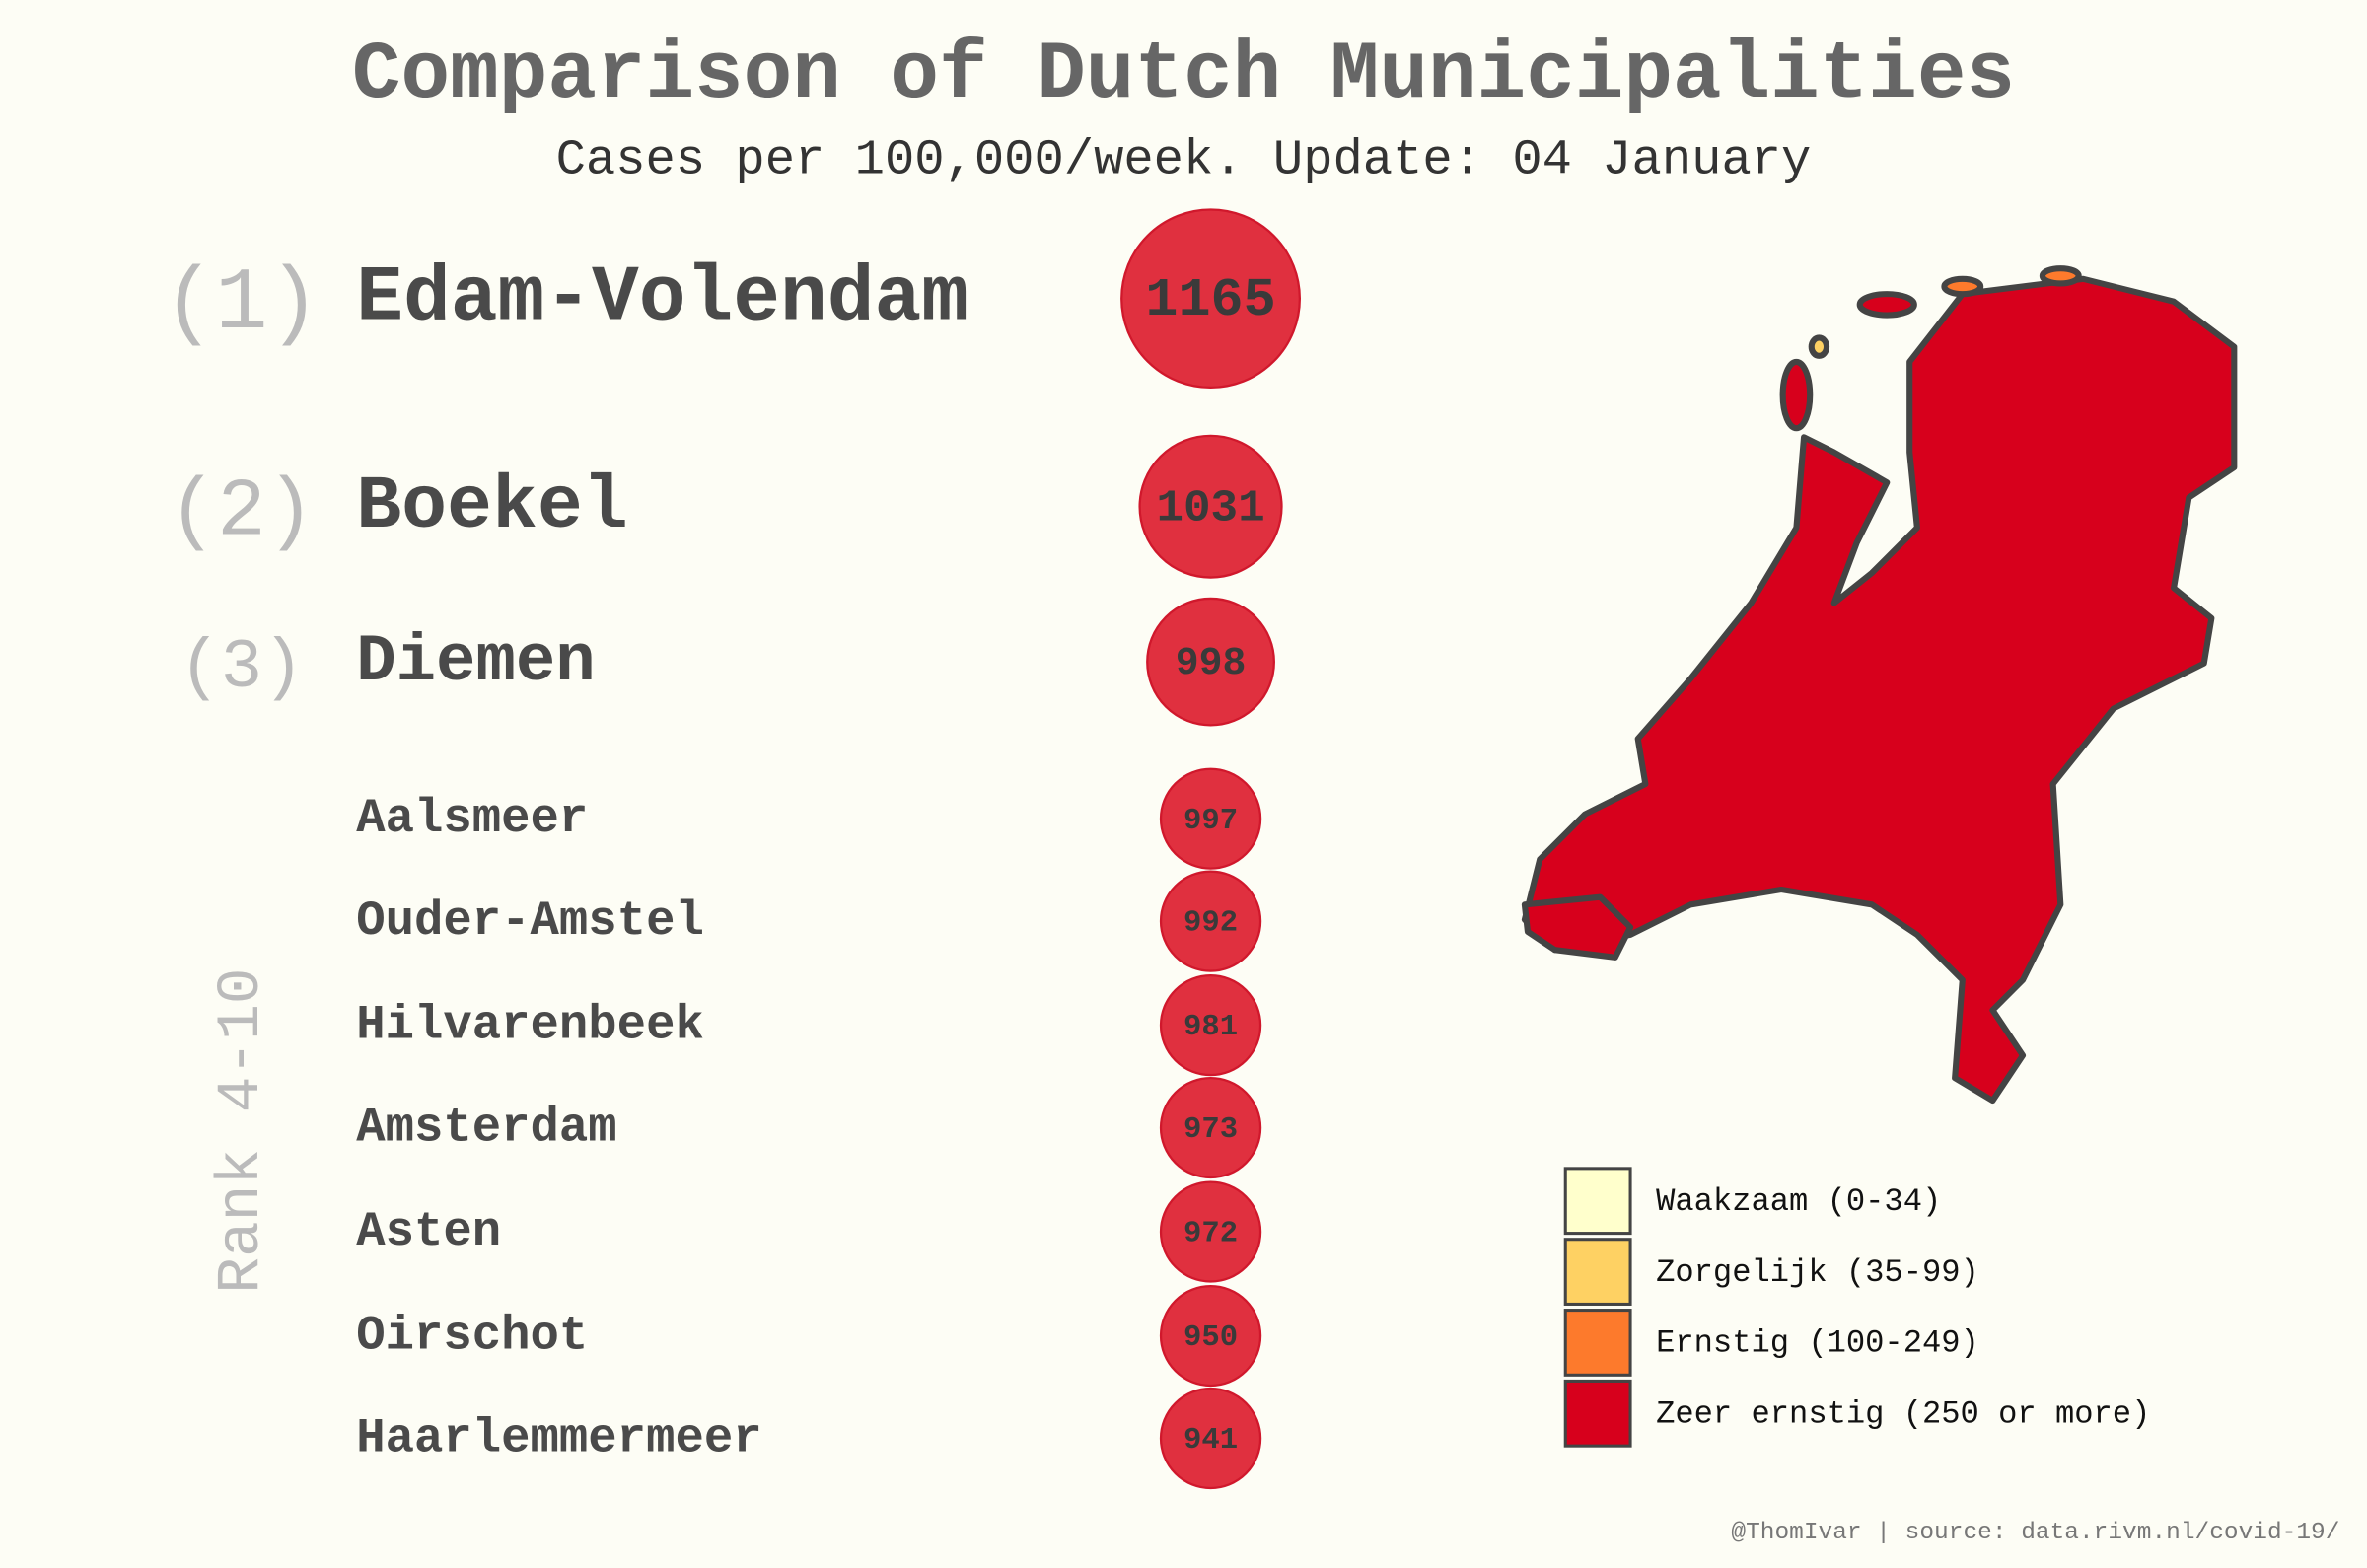 This screenshot has height=1568, width=2367. Describe the element at coordinates (1577, 927) in the screenshot. I see `map-zeeland` at that location.